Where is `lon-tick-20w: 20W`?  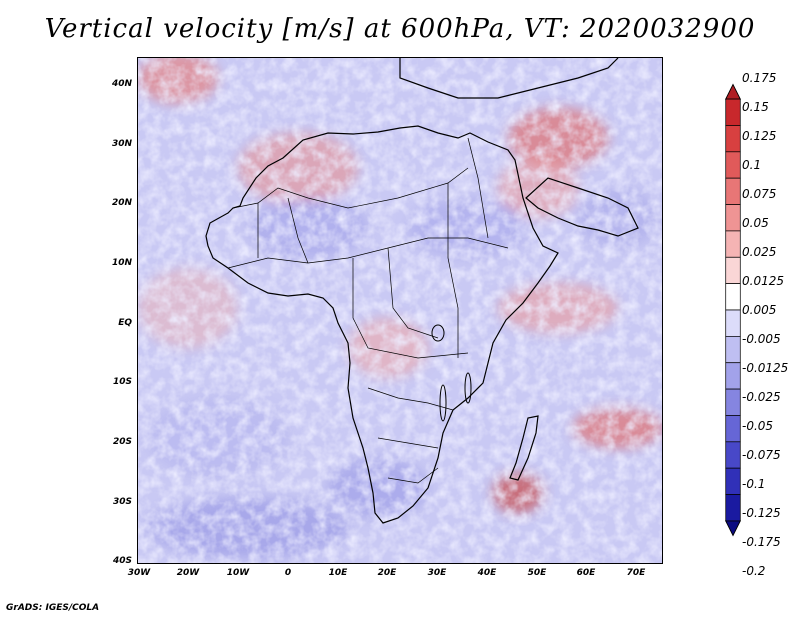
lon-tick-20w: 20W is located at coordinates (188, 573).